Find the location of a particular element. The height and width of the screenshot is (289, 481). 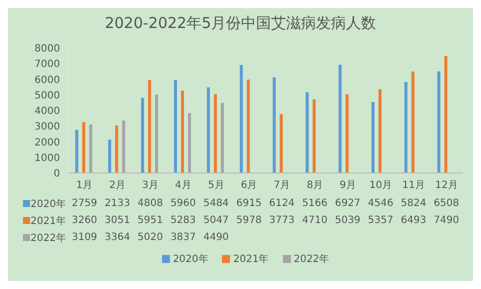

data-label: 6508 is located at coordinates (446, 203).